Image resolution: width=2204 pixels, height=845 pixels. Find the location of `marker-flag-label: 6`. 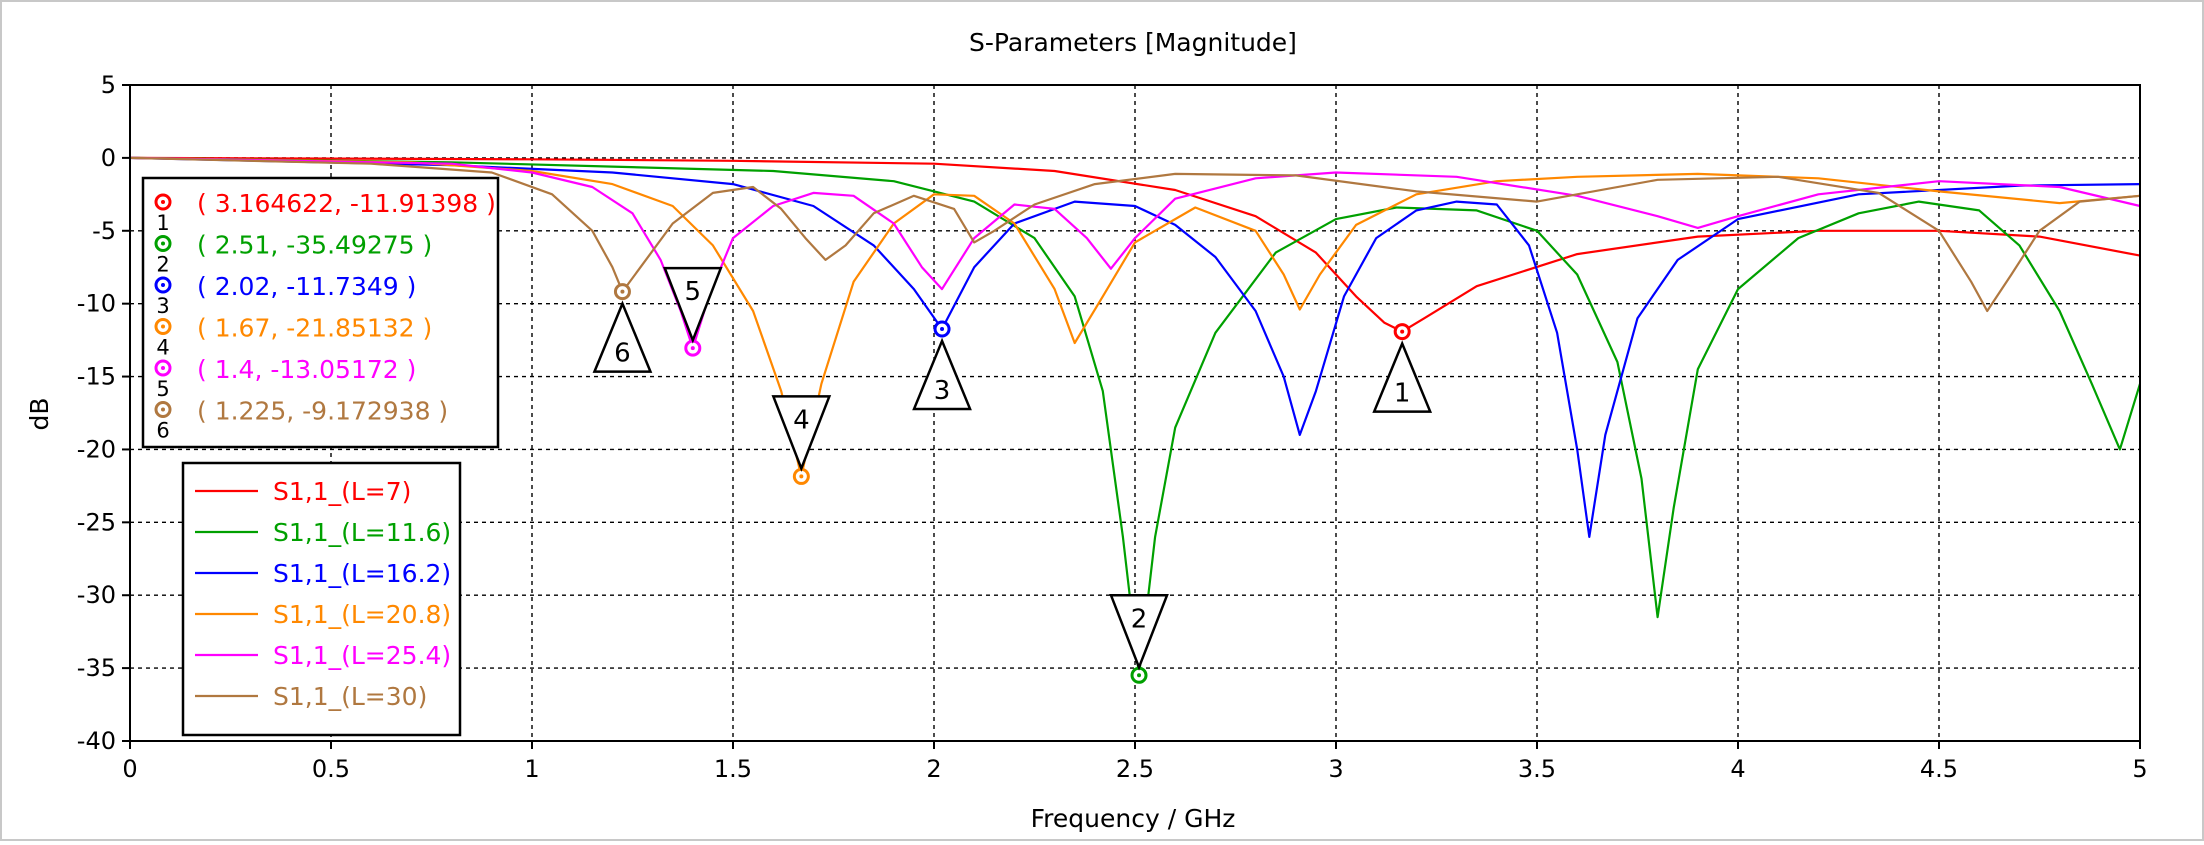

marker-flag-label: 6 is located at coordinates (622, 354).